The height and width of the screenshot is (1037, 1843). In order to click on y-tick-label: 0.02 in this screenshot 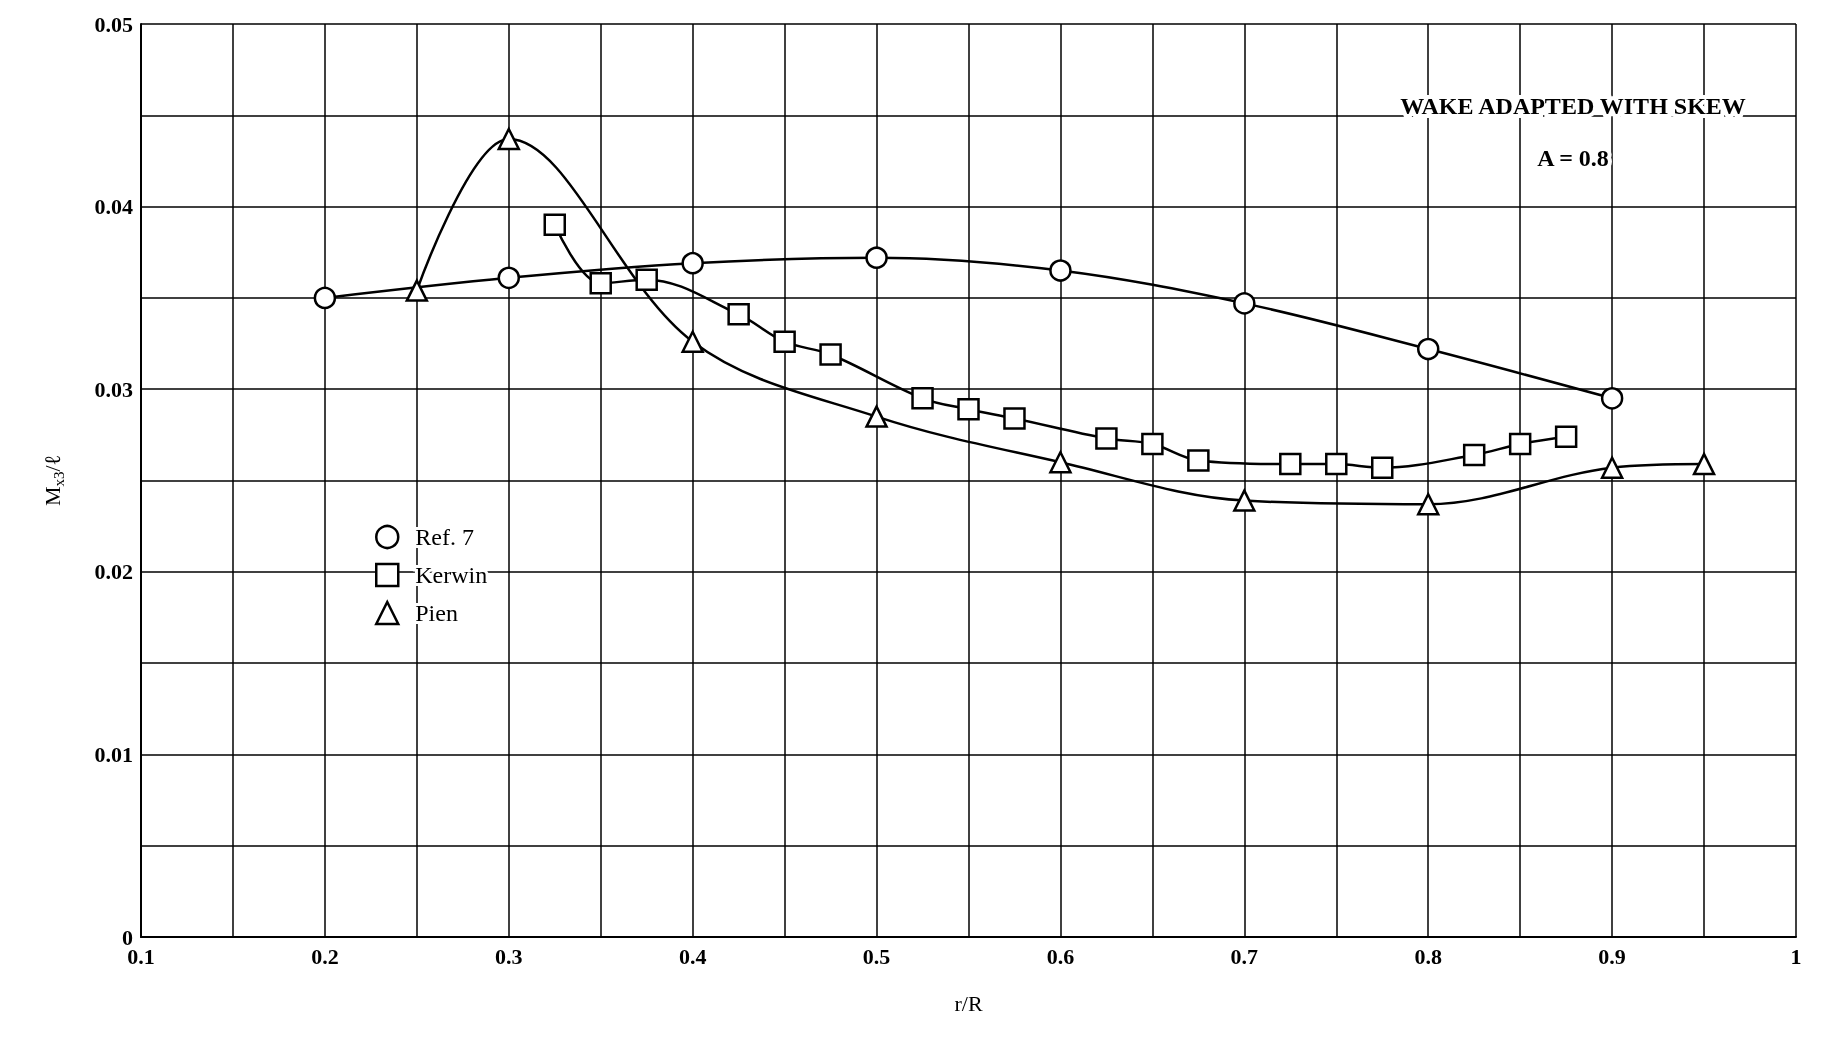, I will do `click(113, 572)`.